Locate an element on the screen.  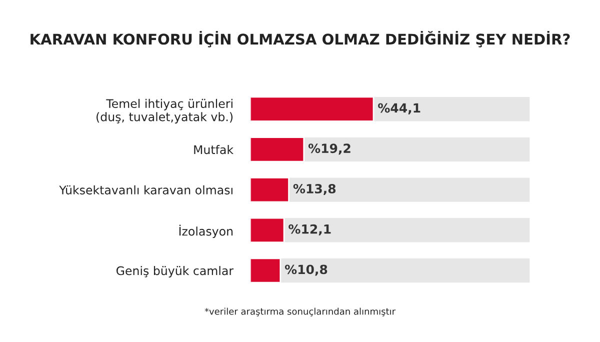
y-tick-label: Yüksektavanlı karavan olması is located at coordinates (145, 189).